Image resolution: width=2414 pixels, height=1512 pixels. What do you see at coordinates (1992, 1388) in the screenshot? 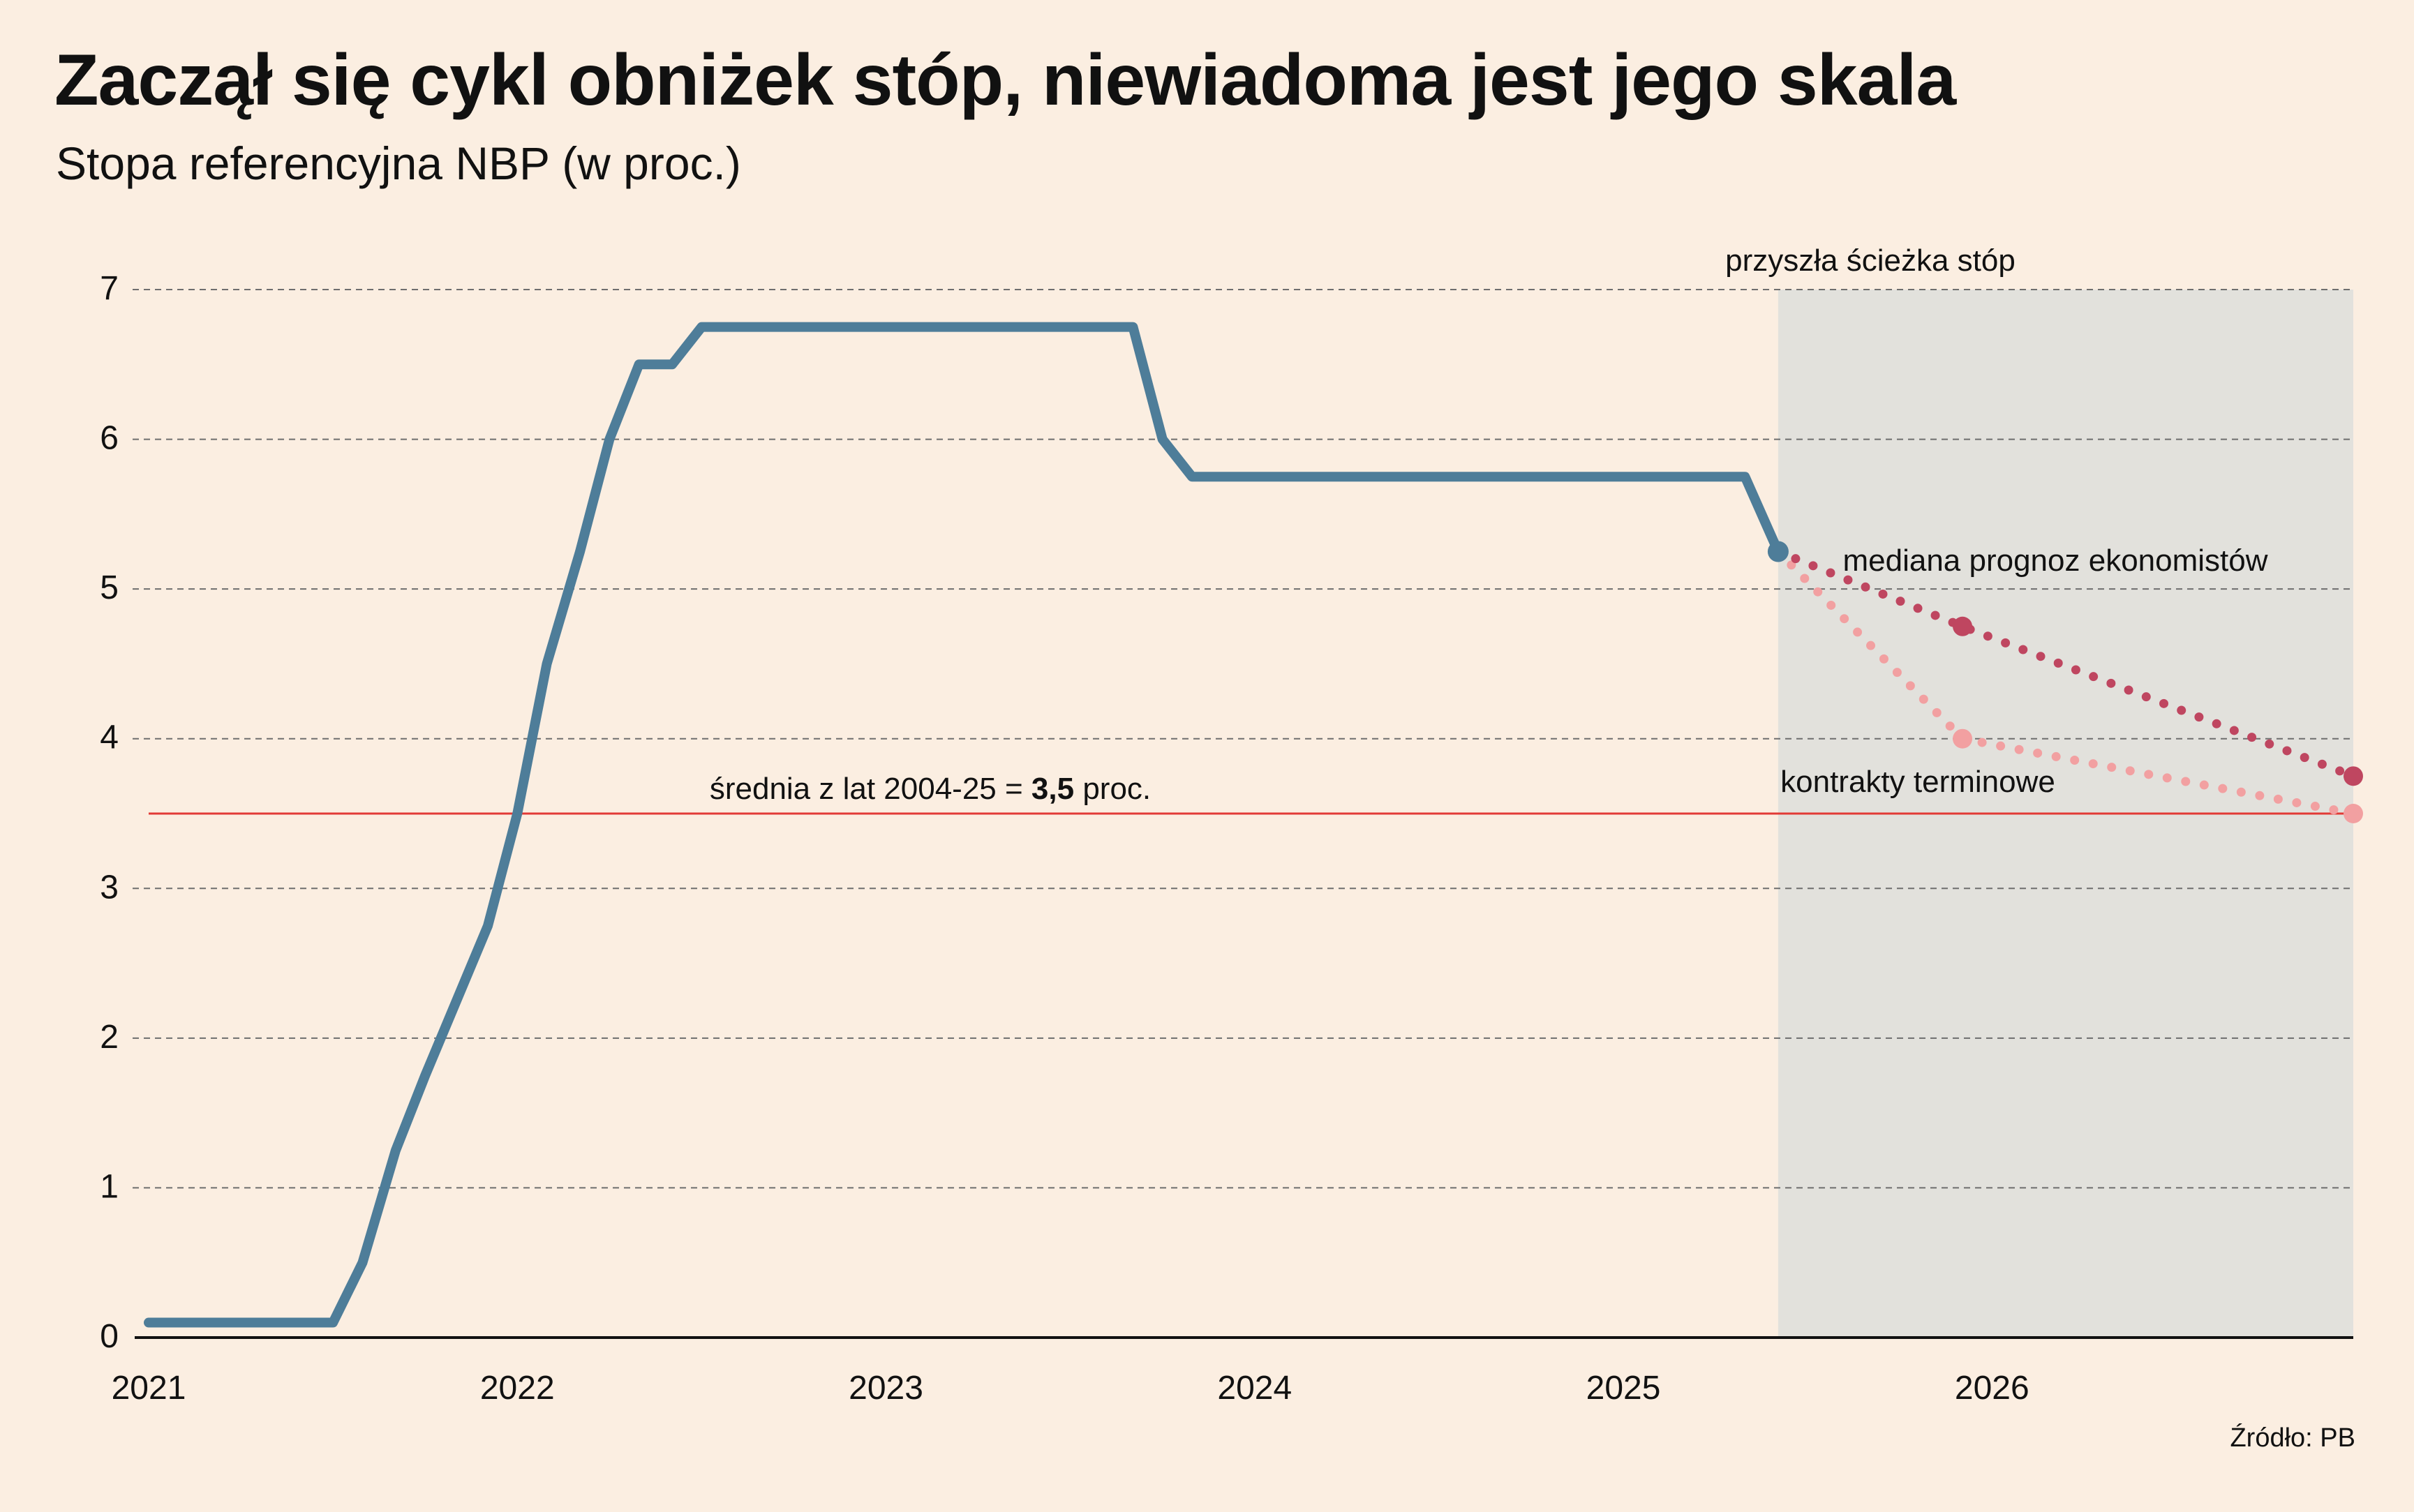
I see `x-tick-label-2026: 2026` at bounding box center [1992, 1388].